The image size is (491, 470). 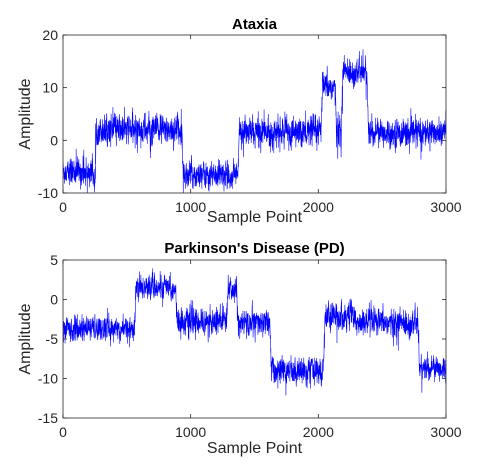 I want to click on y-tick-label: 5, so click(x=54, y=260).